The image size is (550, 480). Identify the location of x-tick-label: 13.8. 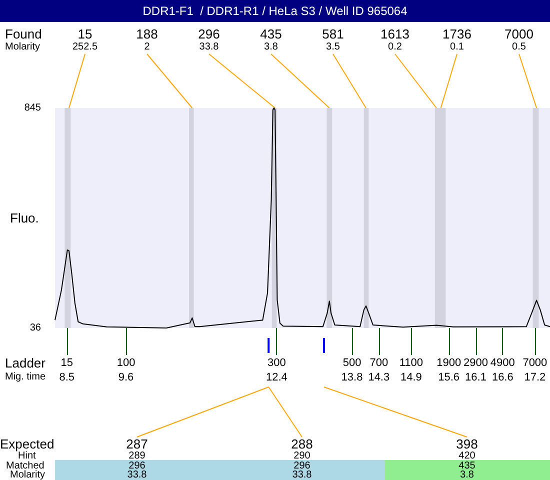
(352, 378).